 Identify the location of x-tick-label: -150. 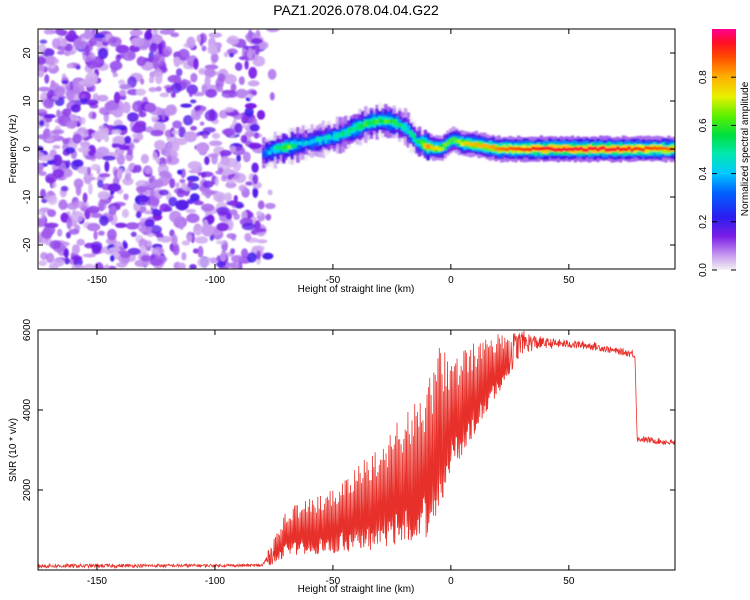
(97, 581).